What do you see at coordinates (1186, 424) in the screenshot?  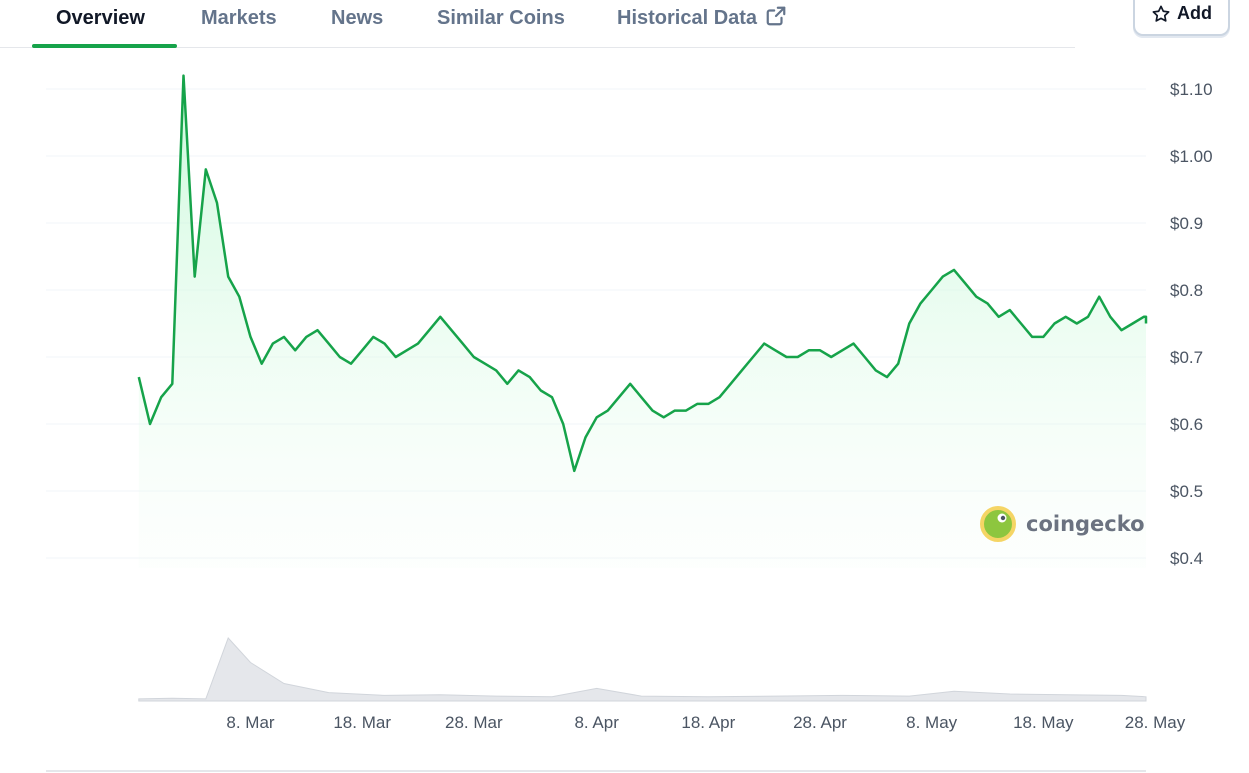 I see `y-tick-label: $0.6` at bounding box center [1186, 424].